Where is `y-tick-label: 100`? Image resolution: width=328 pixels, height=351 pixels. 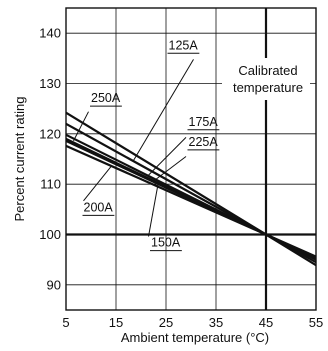 y-tick-label: 100 is located at coordinates (50, 234).